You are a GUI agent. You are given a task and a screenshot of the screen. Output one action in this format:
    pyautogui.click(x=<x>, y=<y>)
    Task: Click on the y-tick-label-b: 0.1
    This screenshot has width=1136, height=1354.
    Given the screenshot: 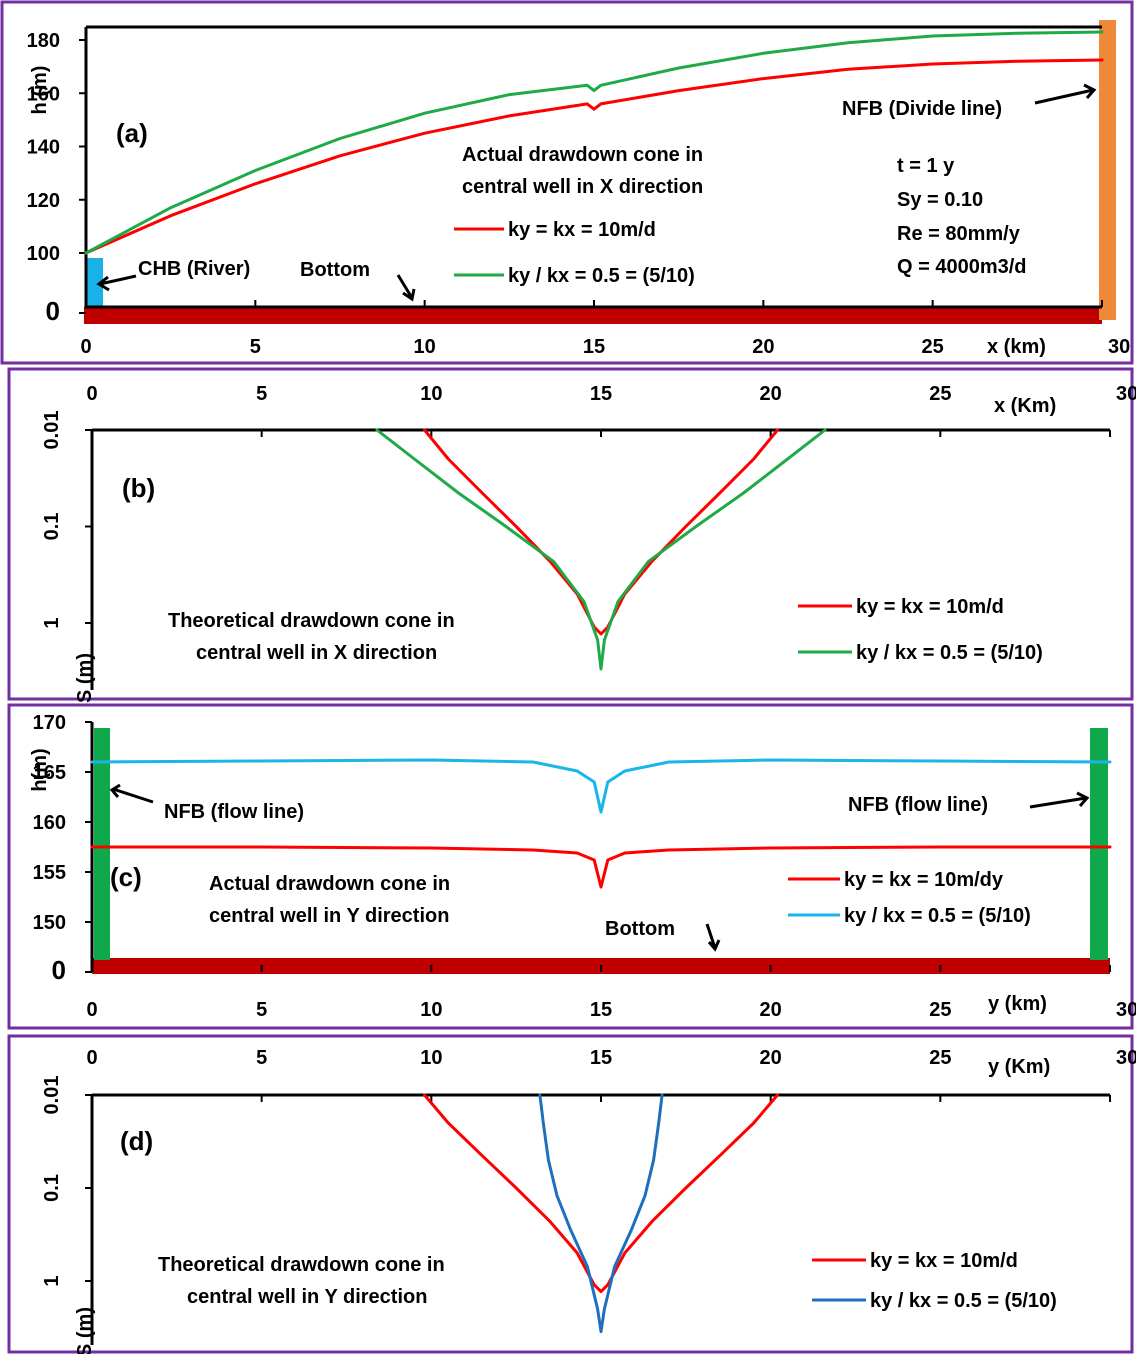 What is the action you would take?
    pyautogui.click(x=52, y=527)
    